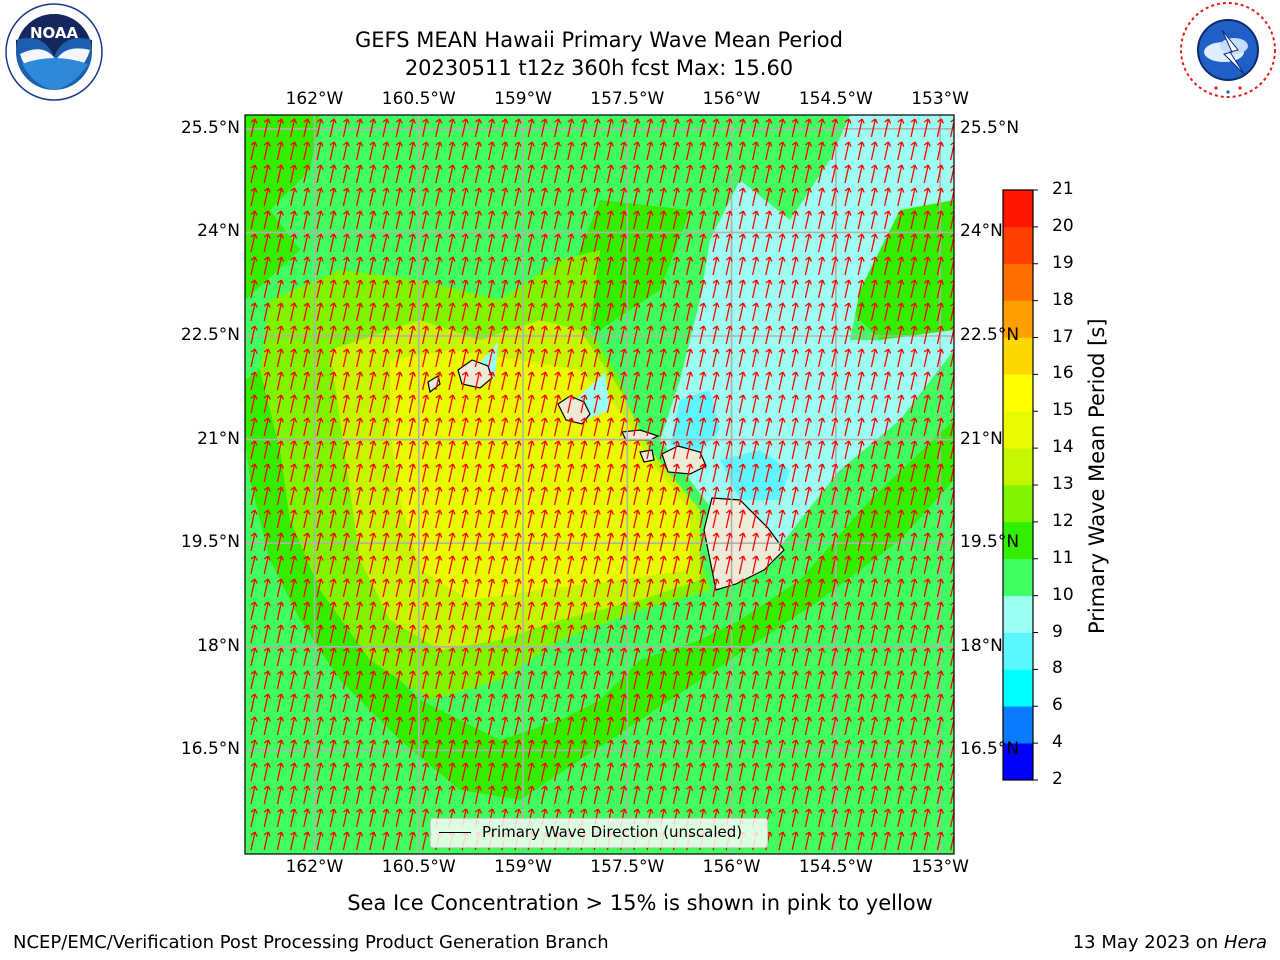 The height and width of the screenshot is (960, 1280). I want to click on colorbar-tick-label: 14, so click(1063, 447).